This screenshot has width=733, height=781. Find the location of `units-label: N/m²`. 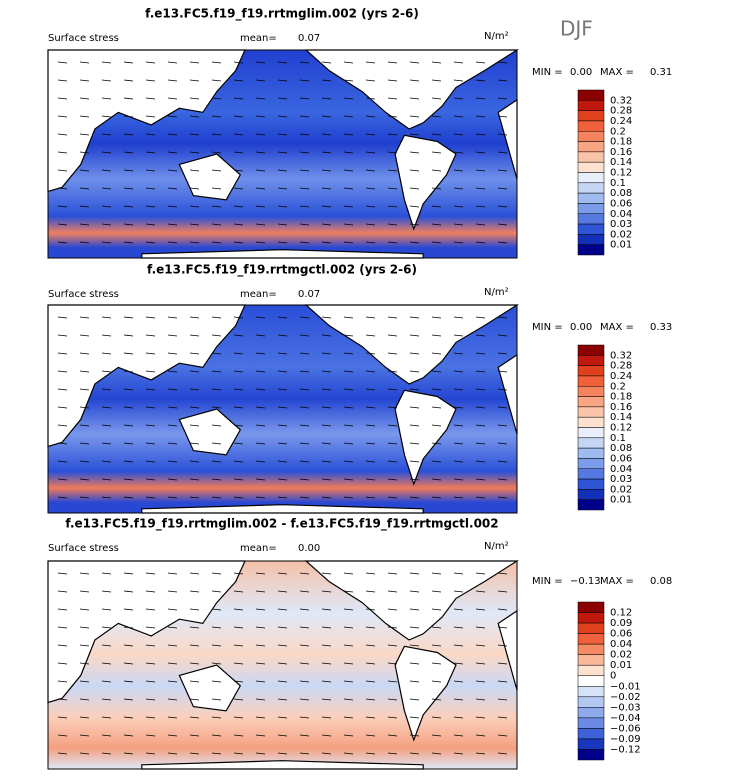

units-label: N/m² is located at coordinates (496, 292).